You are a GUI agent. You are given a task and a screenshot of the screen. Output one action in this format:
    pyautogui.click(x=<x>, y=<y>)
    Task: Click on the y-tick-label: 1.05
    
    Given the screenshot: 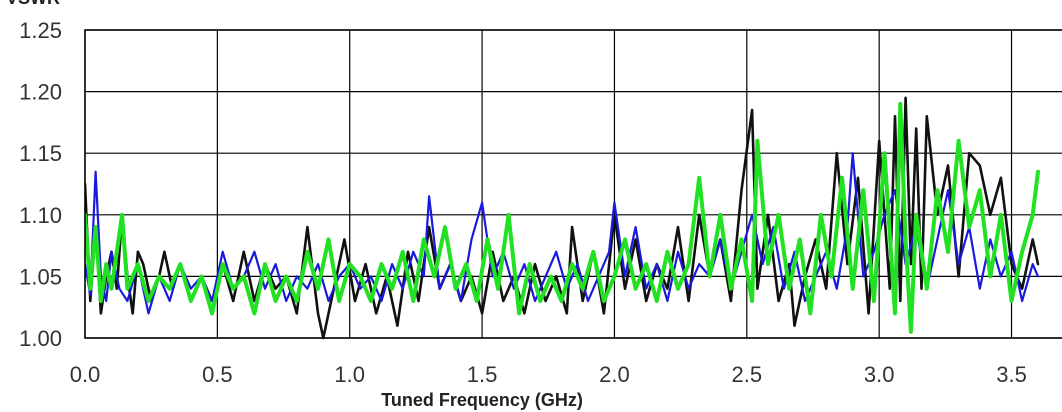 What is the action you would take?
    pyautogui.click(x=40, y=276)
    